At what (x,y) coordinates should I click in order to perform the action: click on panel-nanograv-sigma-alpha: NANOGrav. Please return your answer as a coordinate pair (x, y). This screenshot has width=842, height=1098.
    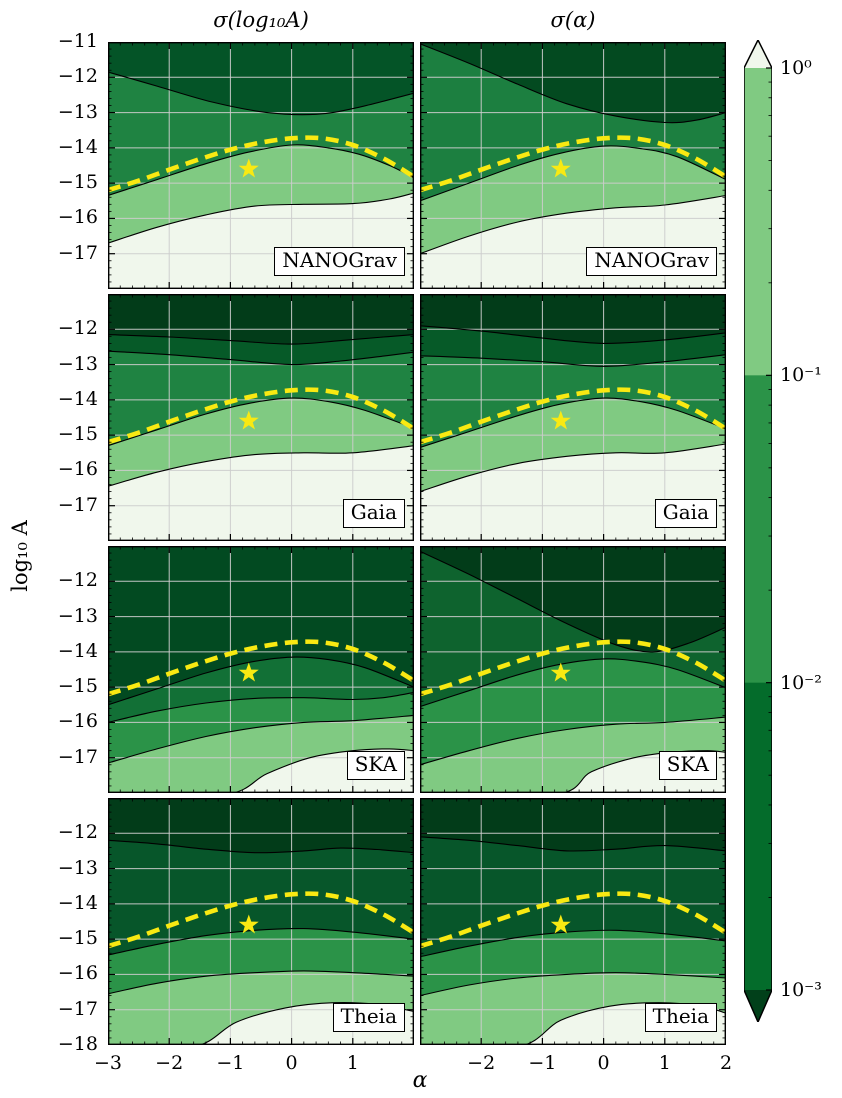
    Looking at the image, I should click on (573, 165).